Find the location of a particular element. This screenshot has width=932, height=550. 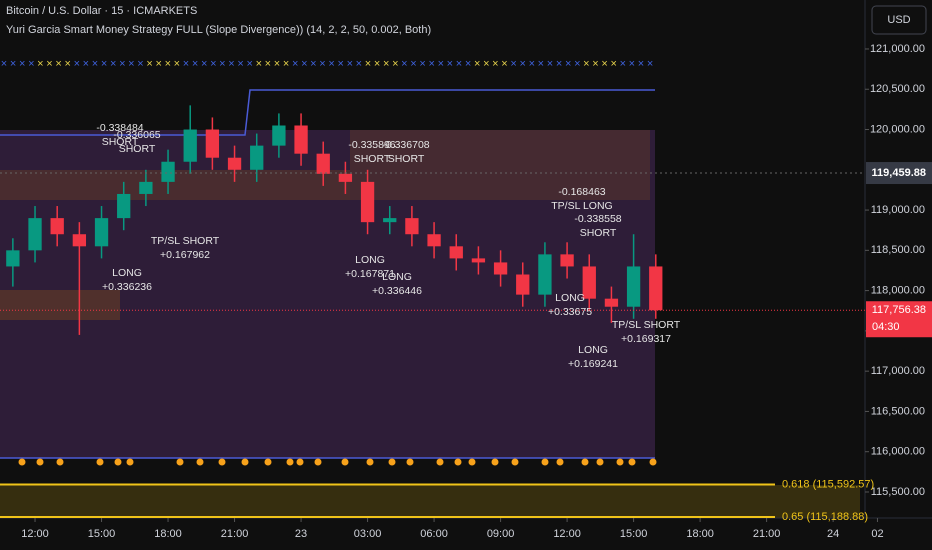

y-tick-label: 121,000.00 is located at coordinates (897, 49).